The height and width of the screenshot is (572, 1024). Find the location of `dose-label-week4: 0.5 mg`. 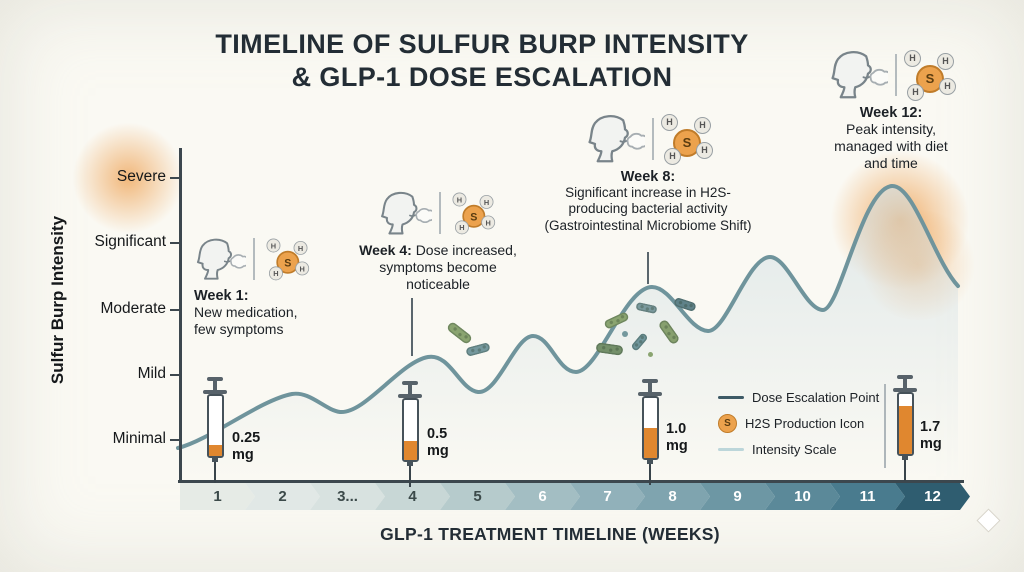

dose-label-week4: 0.5 mg is located at coordinates (438, 442).